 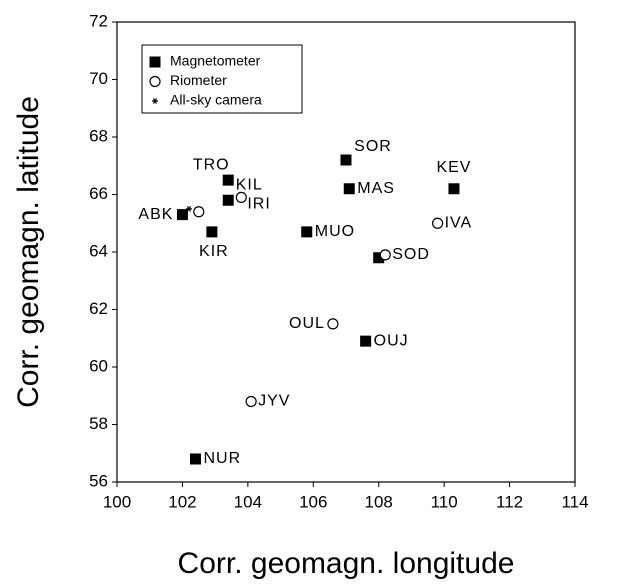 I want to click on y-tick-label: 64, so click(x=98, y=250).